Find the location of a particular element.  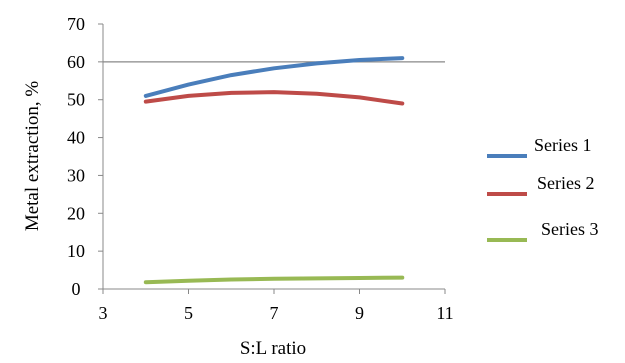

legend-label-3: Series 3 is located at coordinates (570, 229).